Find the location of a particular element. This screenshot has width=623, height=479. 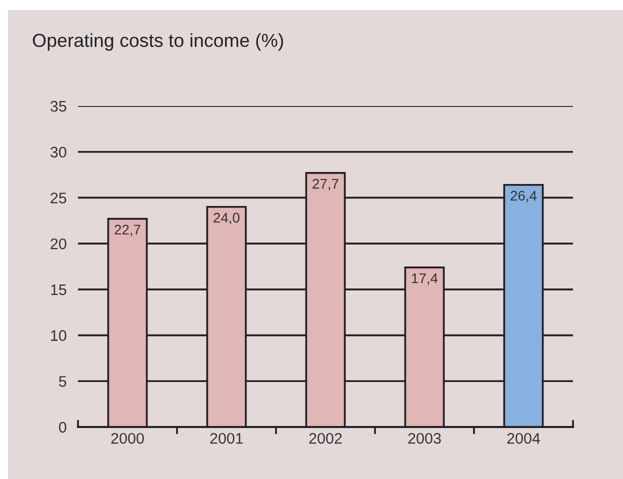

y-tick-label: 5 is located at coordinates (62, 381).